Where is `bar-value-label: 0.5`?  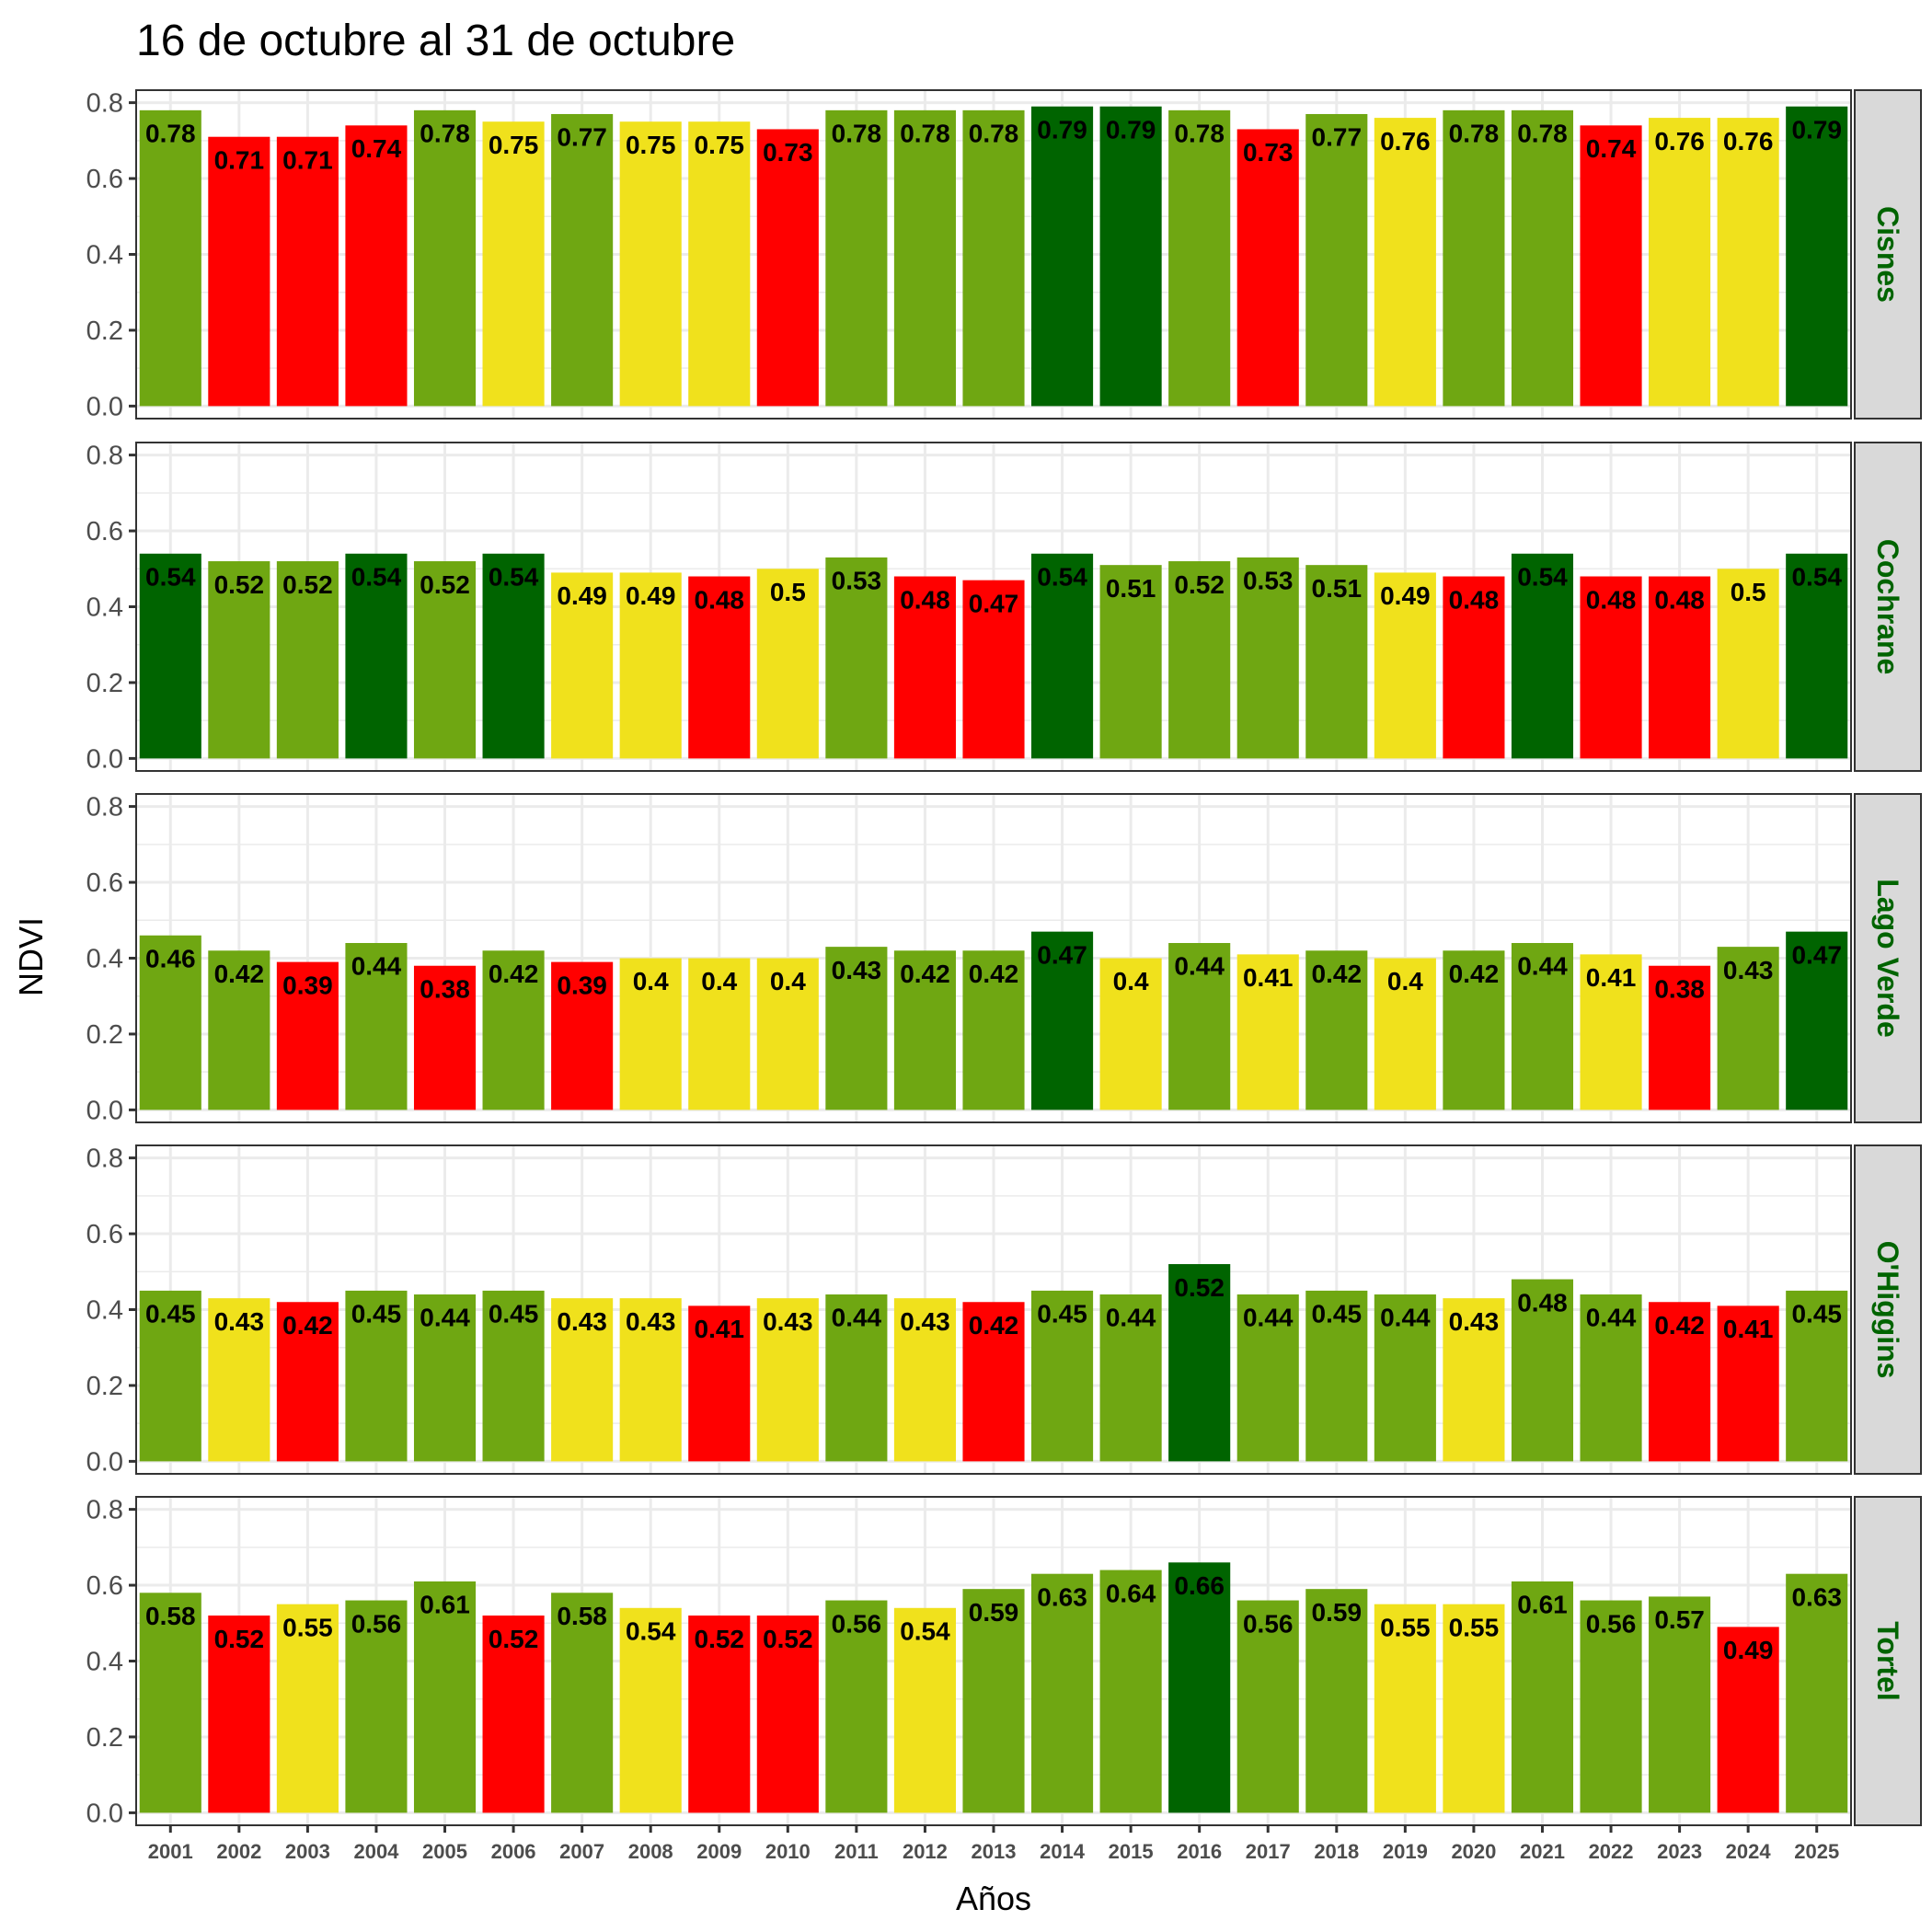
bar-value-label: 0.5 is located at coordinates (788, 592).